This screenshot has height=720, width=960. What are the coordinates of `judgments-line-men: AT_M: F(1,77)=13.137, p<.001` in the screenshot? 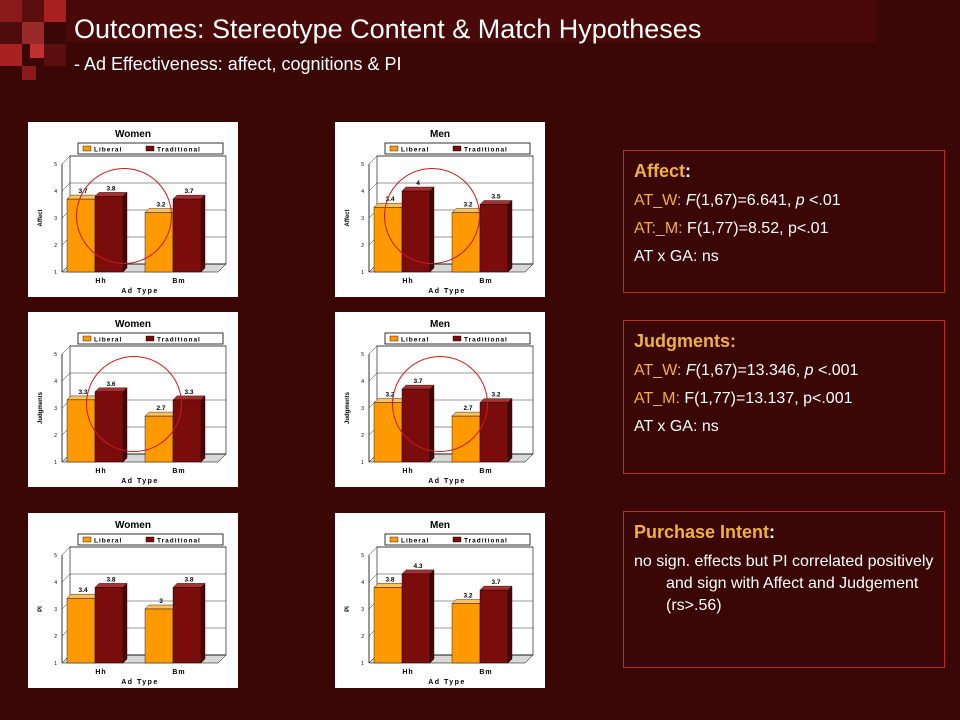 It's located at (743, 398).